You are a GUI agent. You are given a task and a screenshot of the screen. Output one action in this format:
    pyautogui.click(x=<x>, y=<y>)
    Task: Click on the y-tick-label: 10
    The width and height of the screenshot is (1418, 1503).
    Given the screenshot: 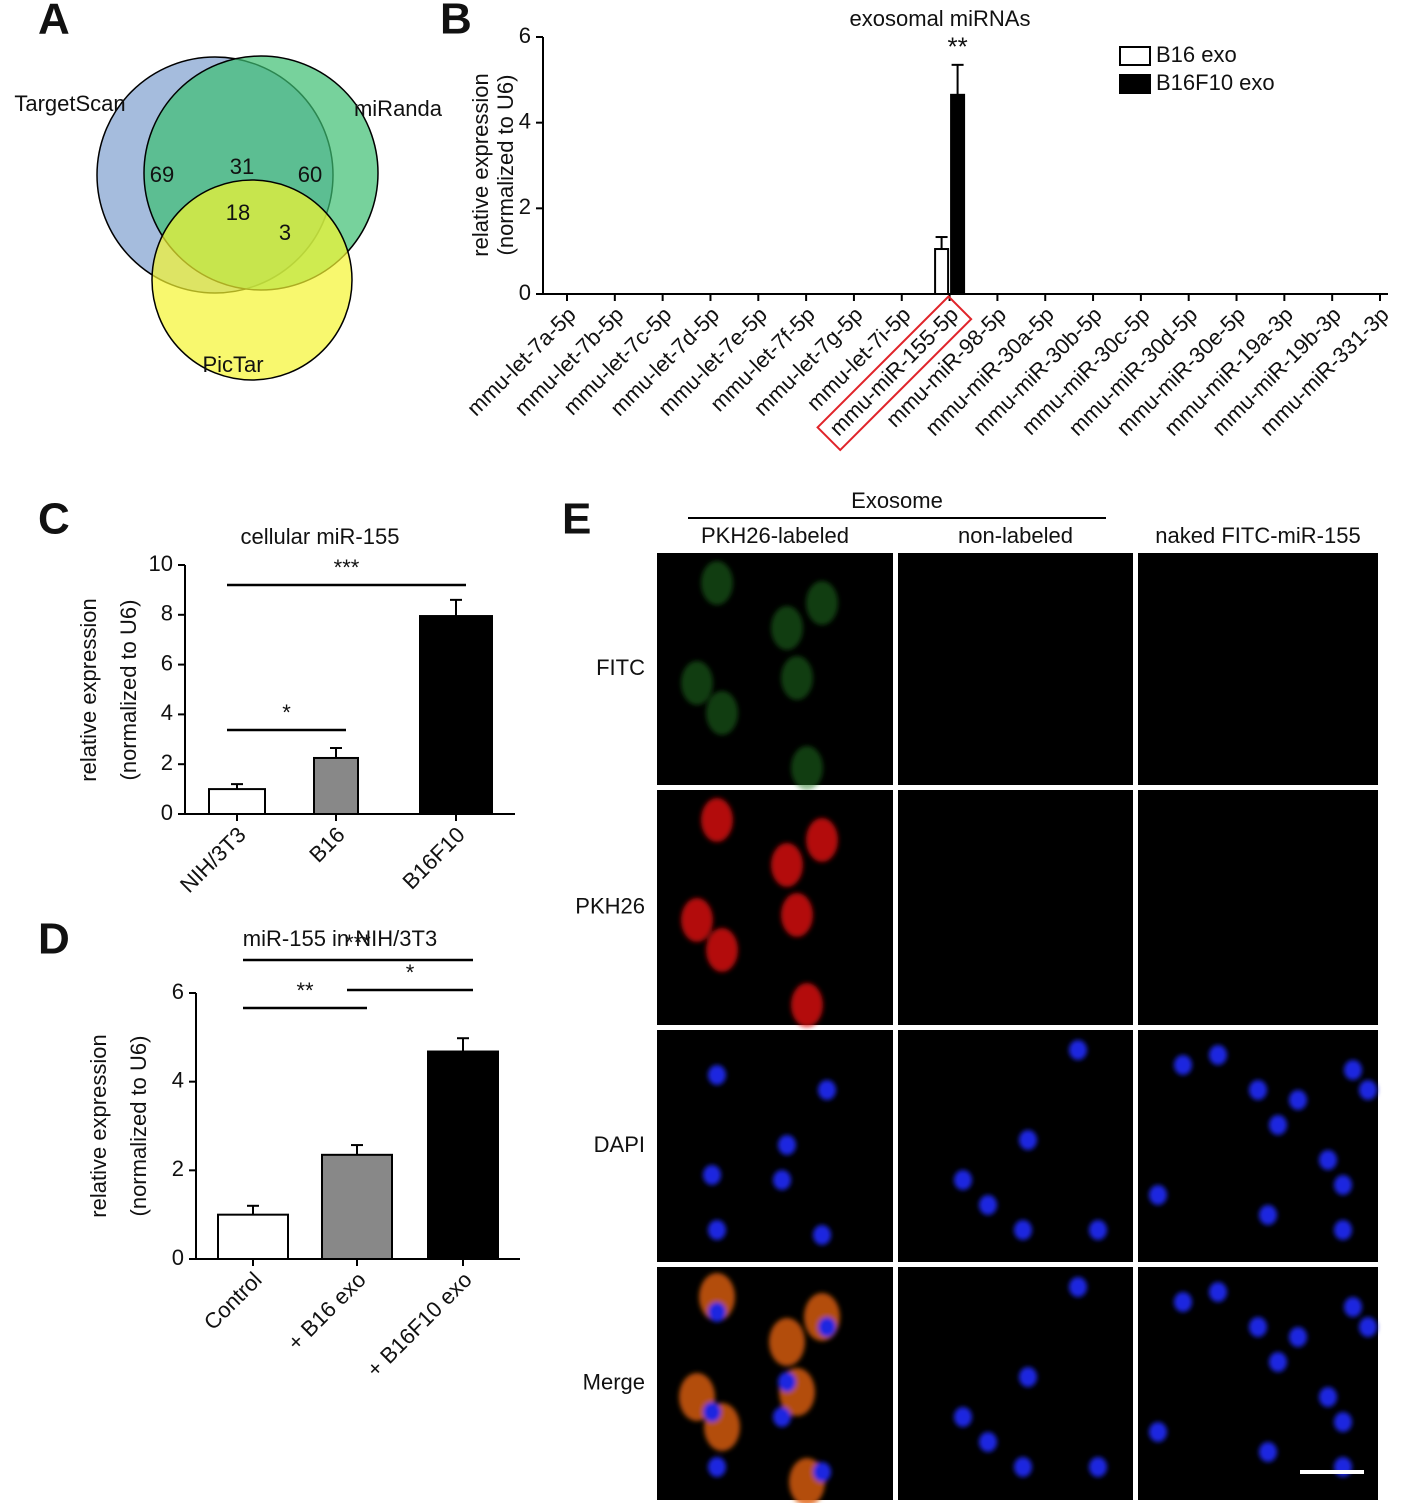 What is the action you would take?
    pyautogui.click(x=161, y=563)
    